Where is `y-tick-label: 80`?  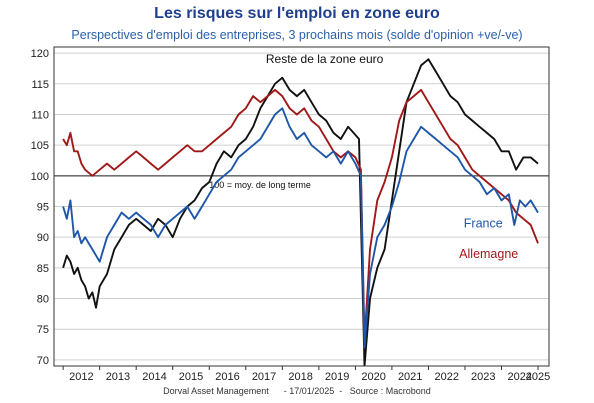
y-tick-label: 80 is located at coordinates (43, 300).